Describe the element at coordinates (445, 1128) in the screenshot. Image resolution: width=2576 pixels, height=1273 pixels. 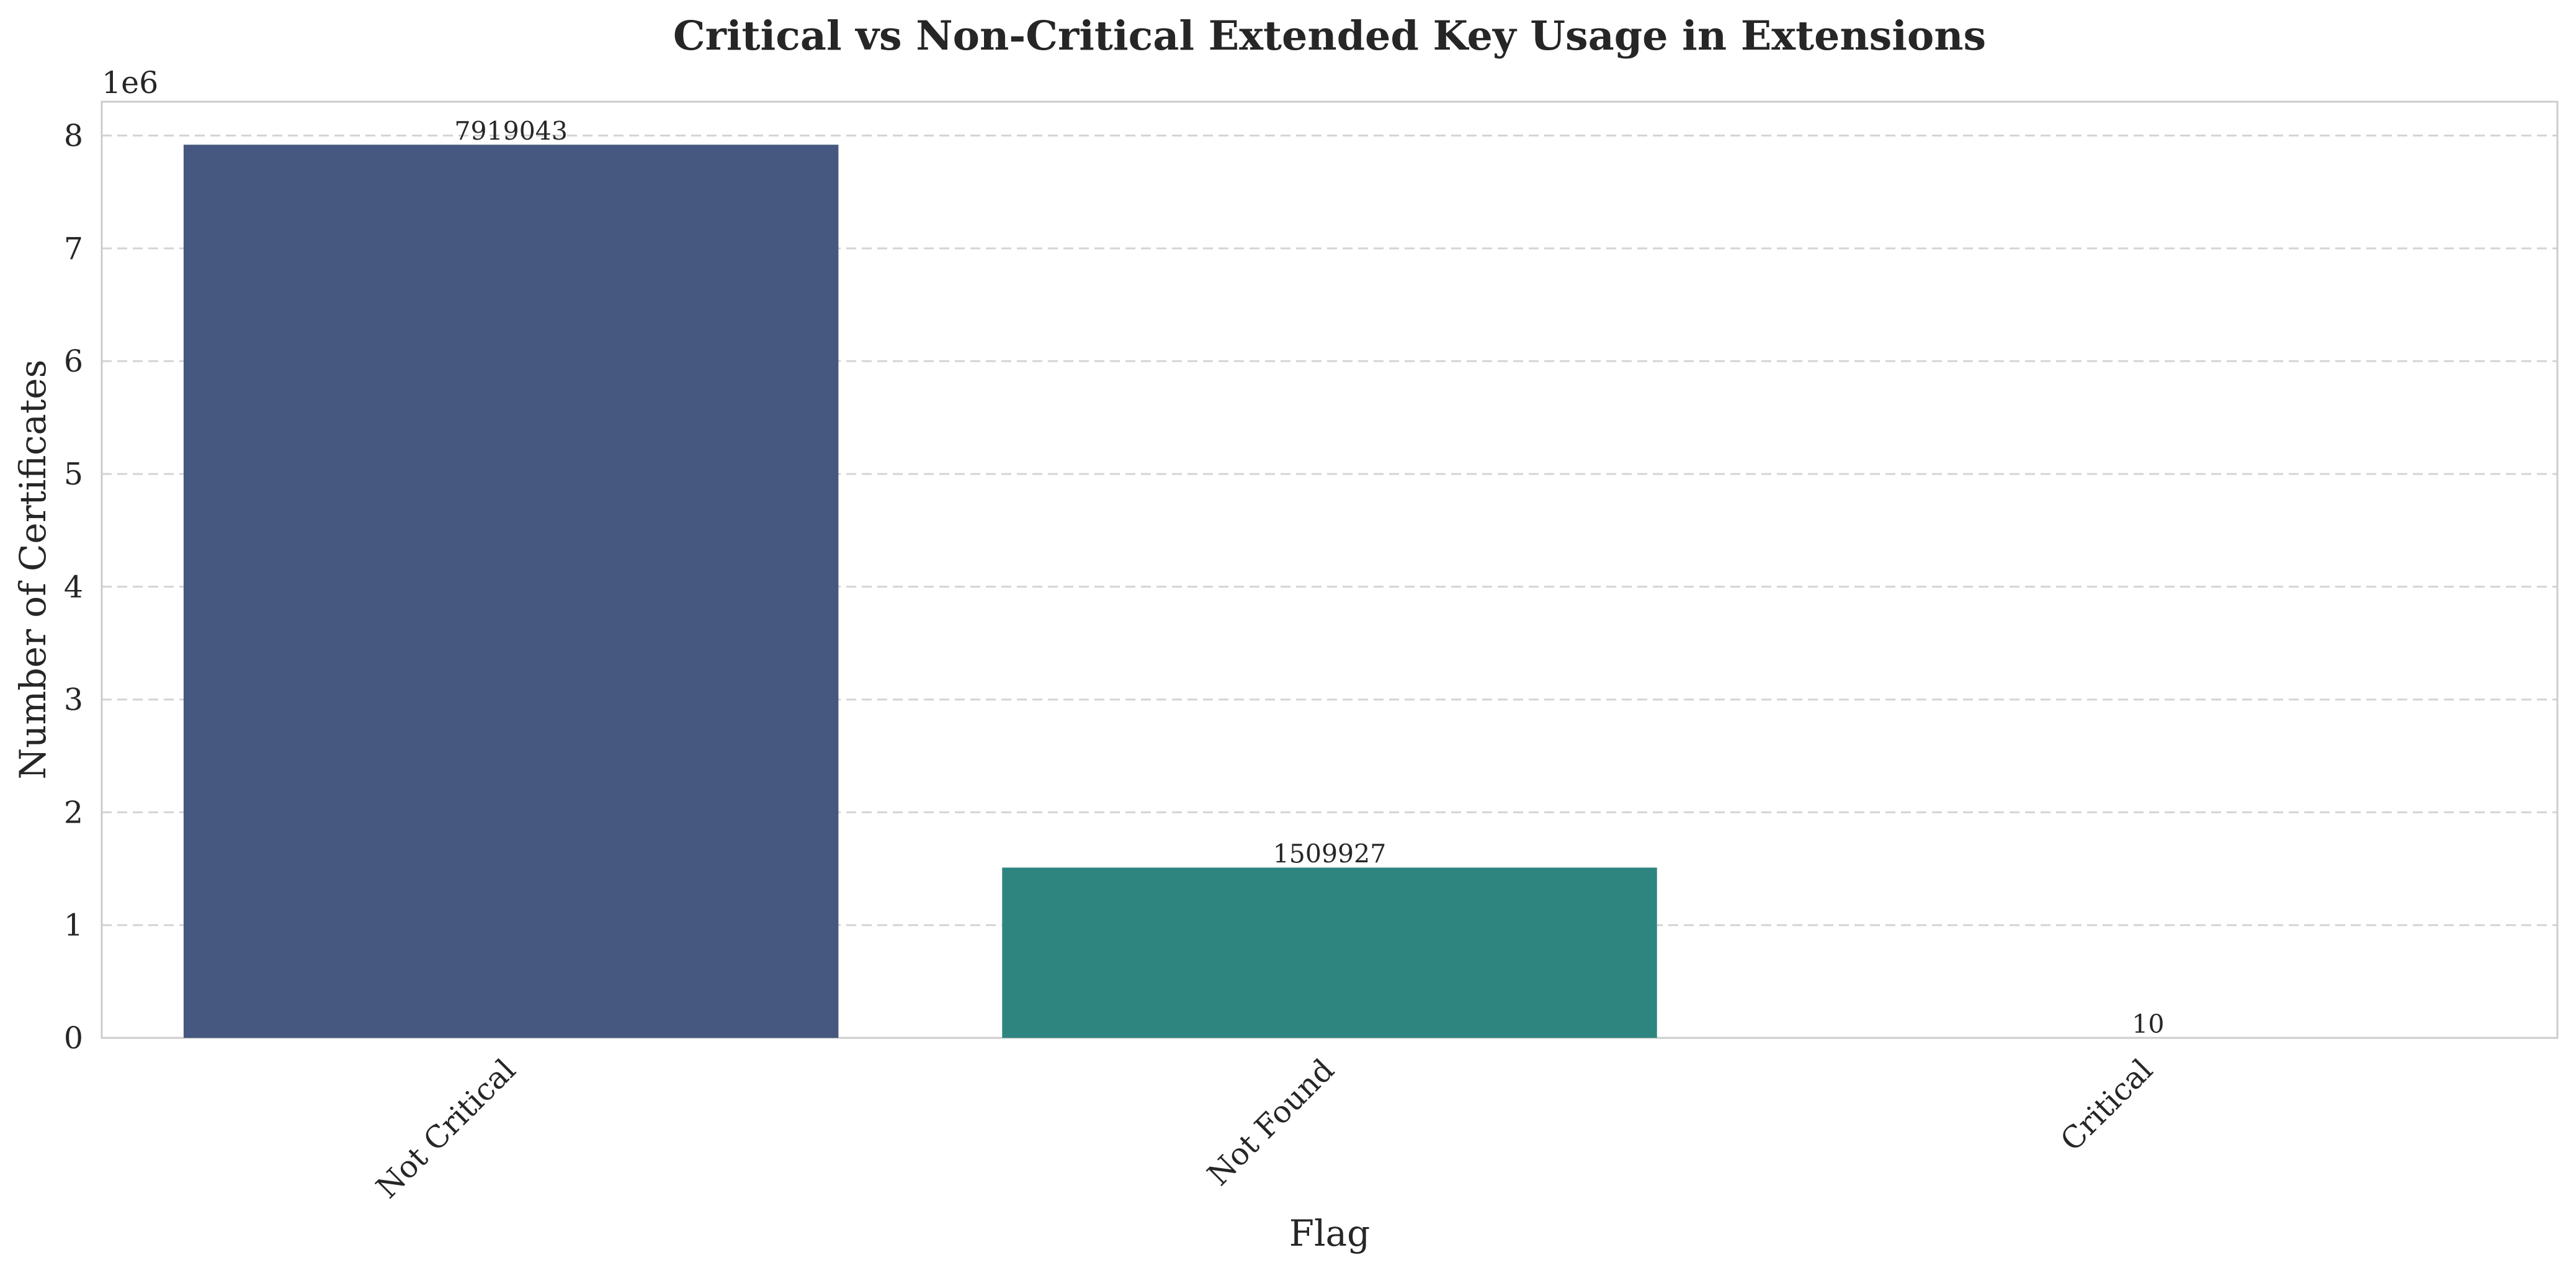
I see `x-tick-label: Not Critical` at that location.